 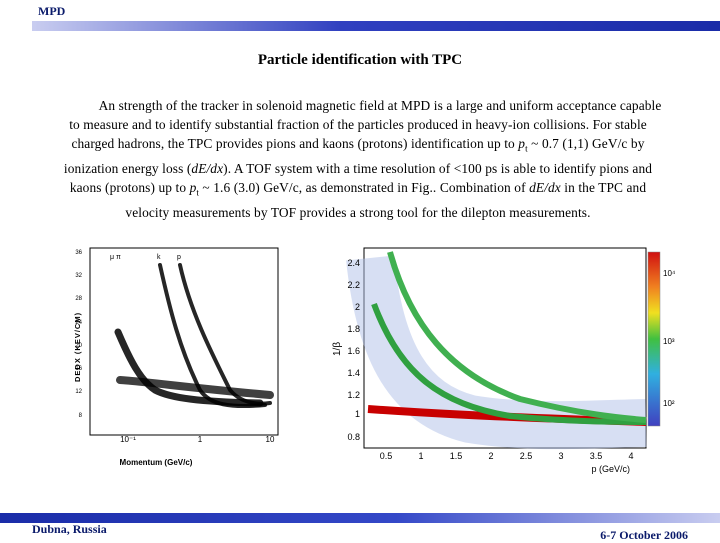 What do you see at coordinates (386, 456) in the screenshot?
I see `x-tick-label: 0.5` at bounding box center [386, 456].